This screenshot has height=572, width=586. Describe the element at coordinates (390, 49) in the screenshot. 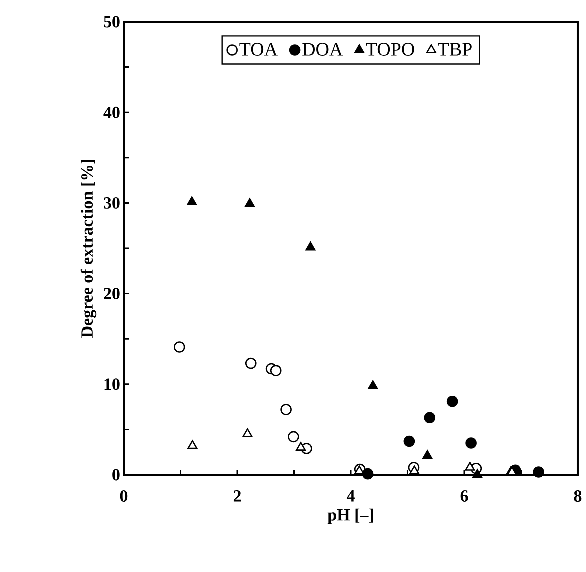

I see `legend-label: TOPO` at that location.